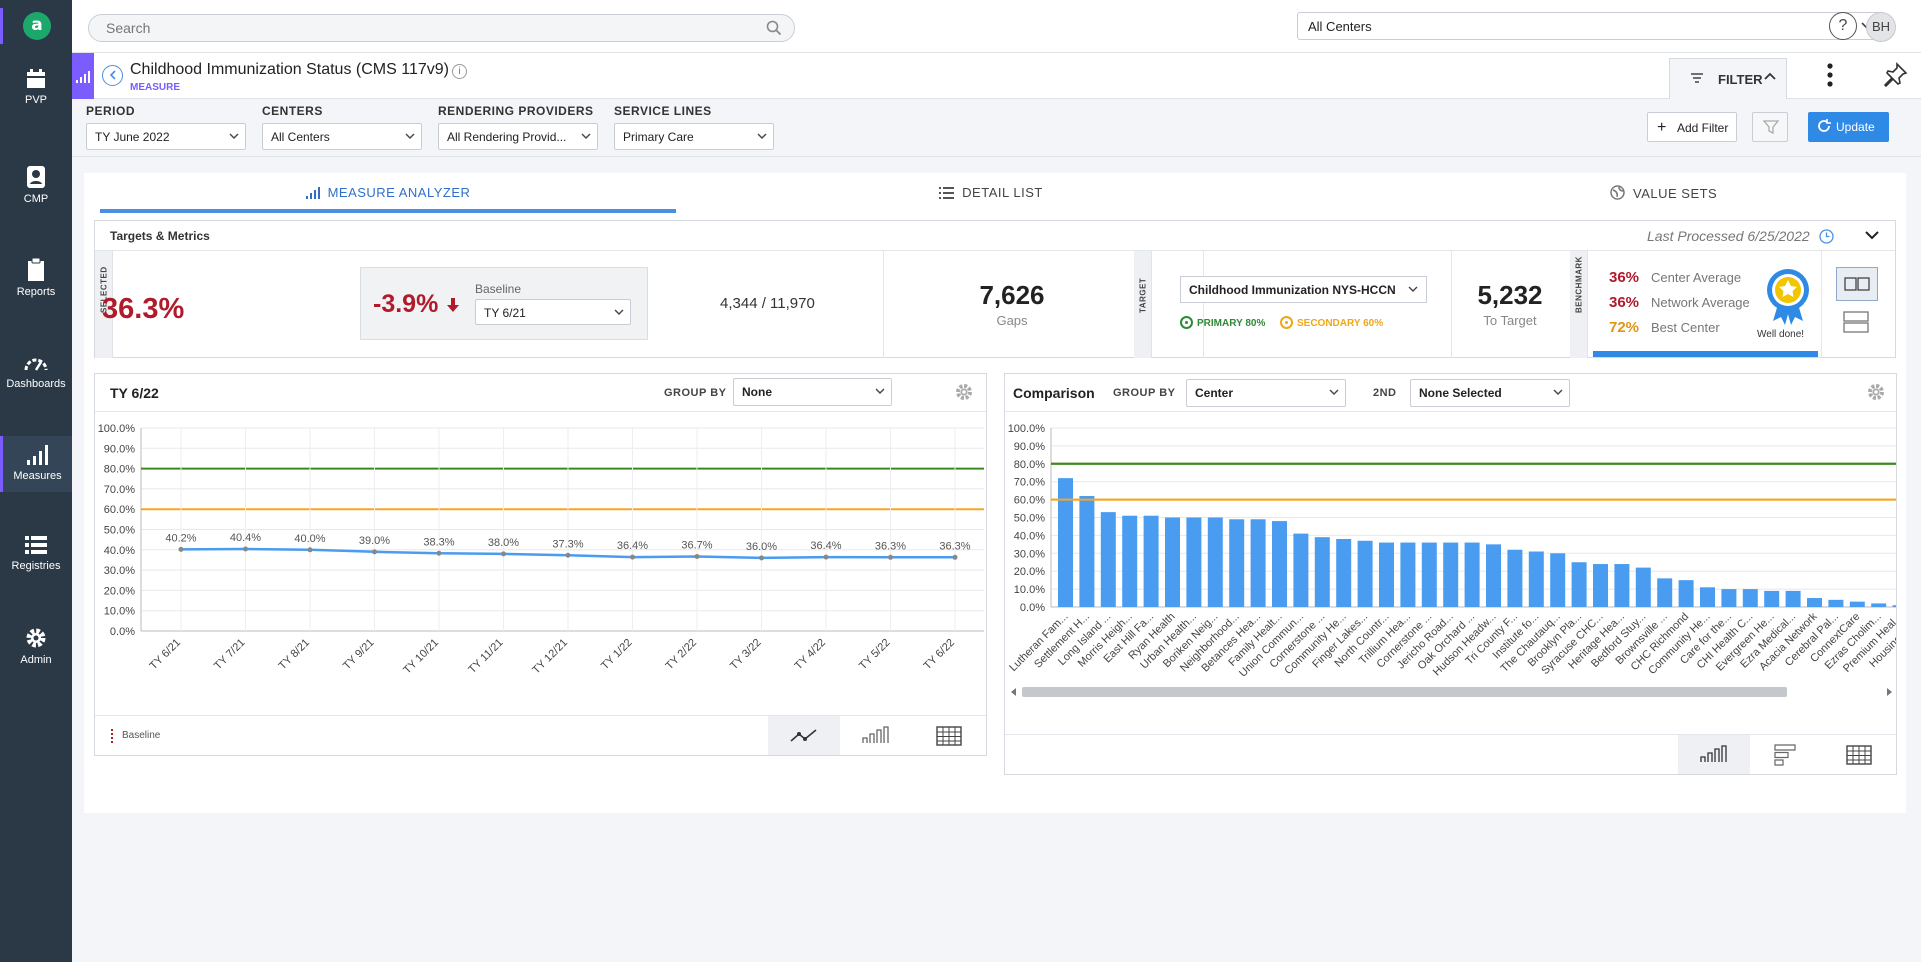  Describe the element at coordinates (36, 199) in the screenshot. I see `nav-label: CMP` at that location.